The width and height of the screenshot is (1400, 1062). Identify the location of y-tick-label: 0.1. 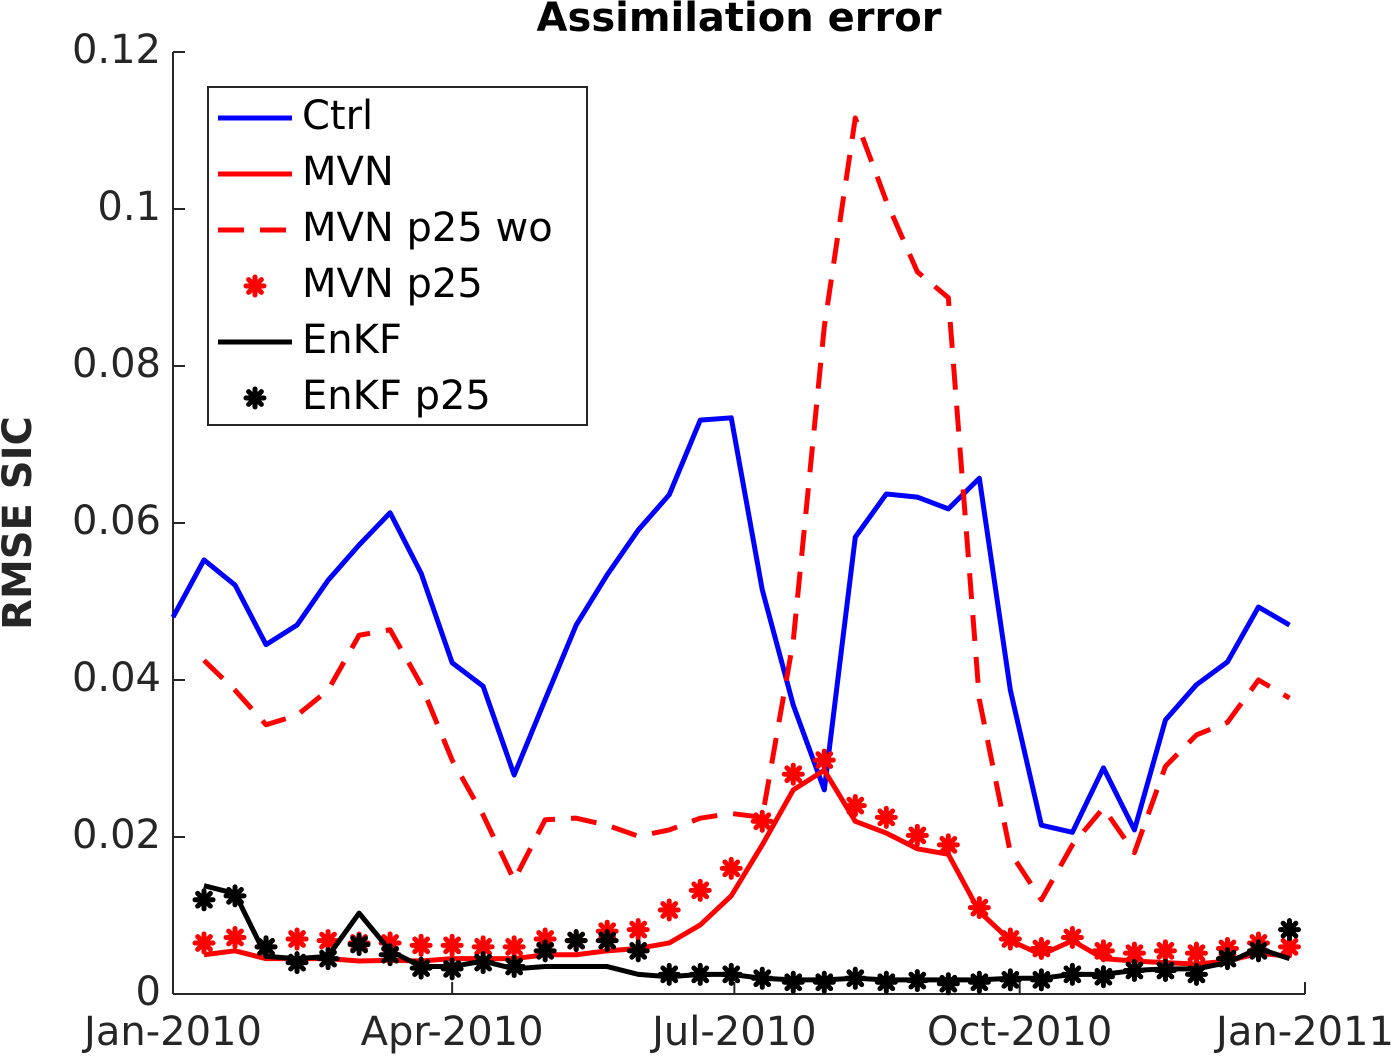
(129, 207).